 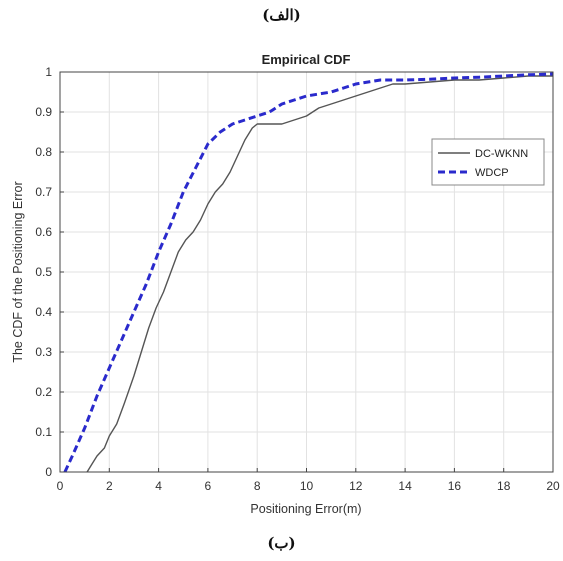 I want to click on y-tick-label: 0.7, so click(x=43, y=192).